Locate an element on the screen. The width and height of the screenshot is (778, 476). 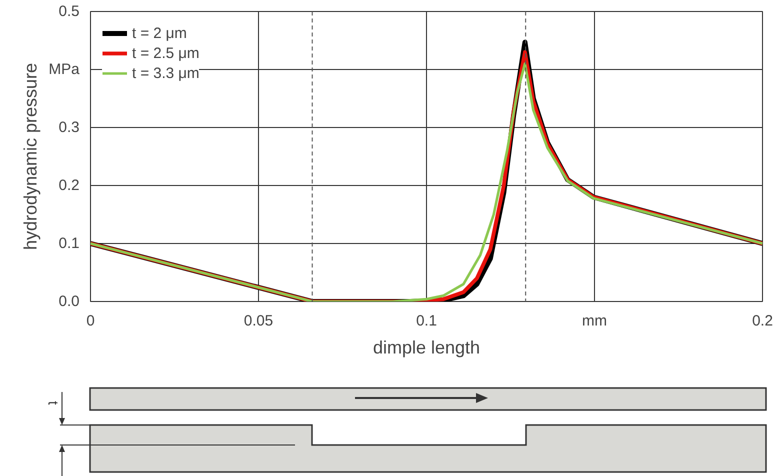
y-axis-title: hydrodynamic pressure is located at coordinates (30, 156).